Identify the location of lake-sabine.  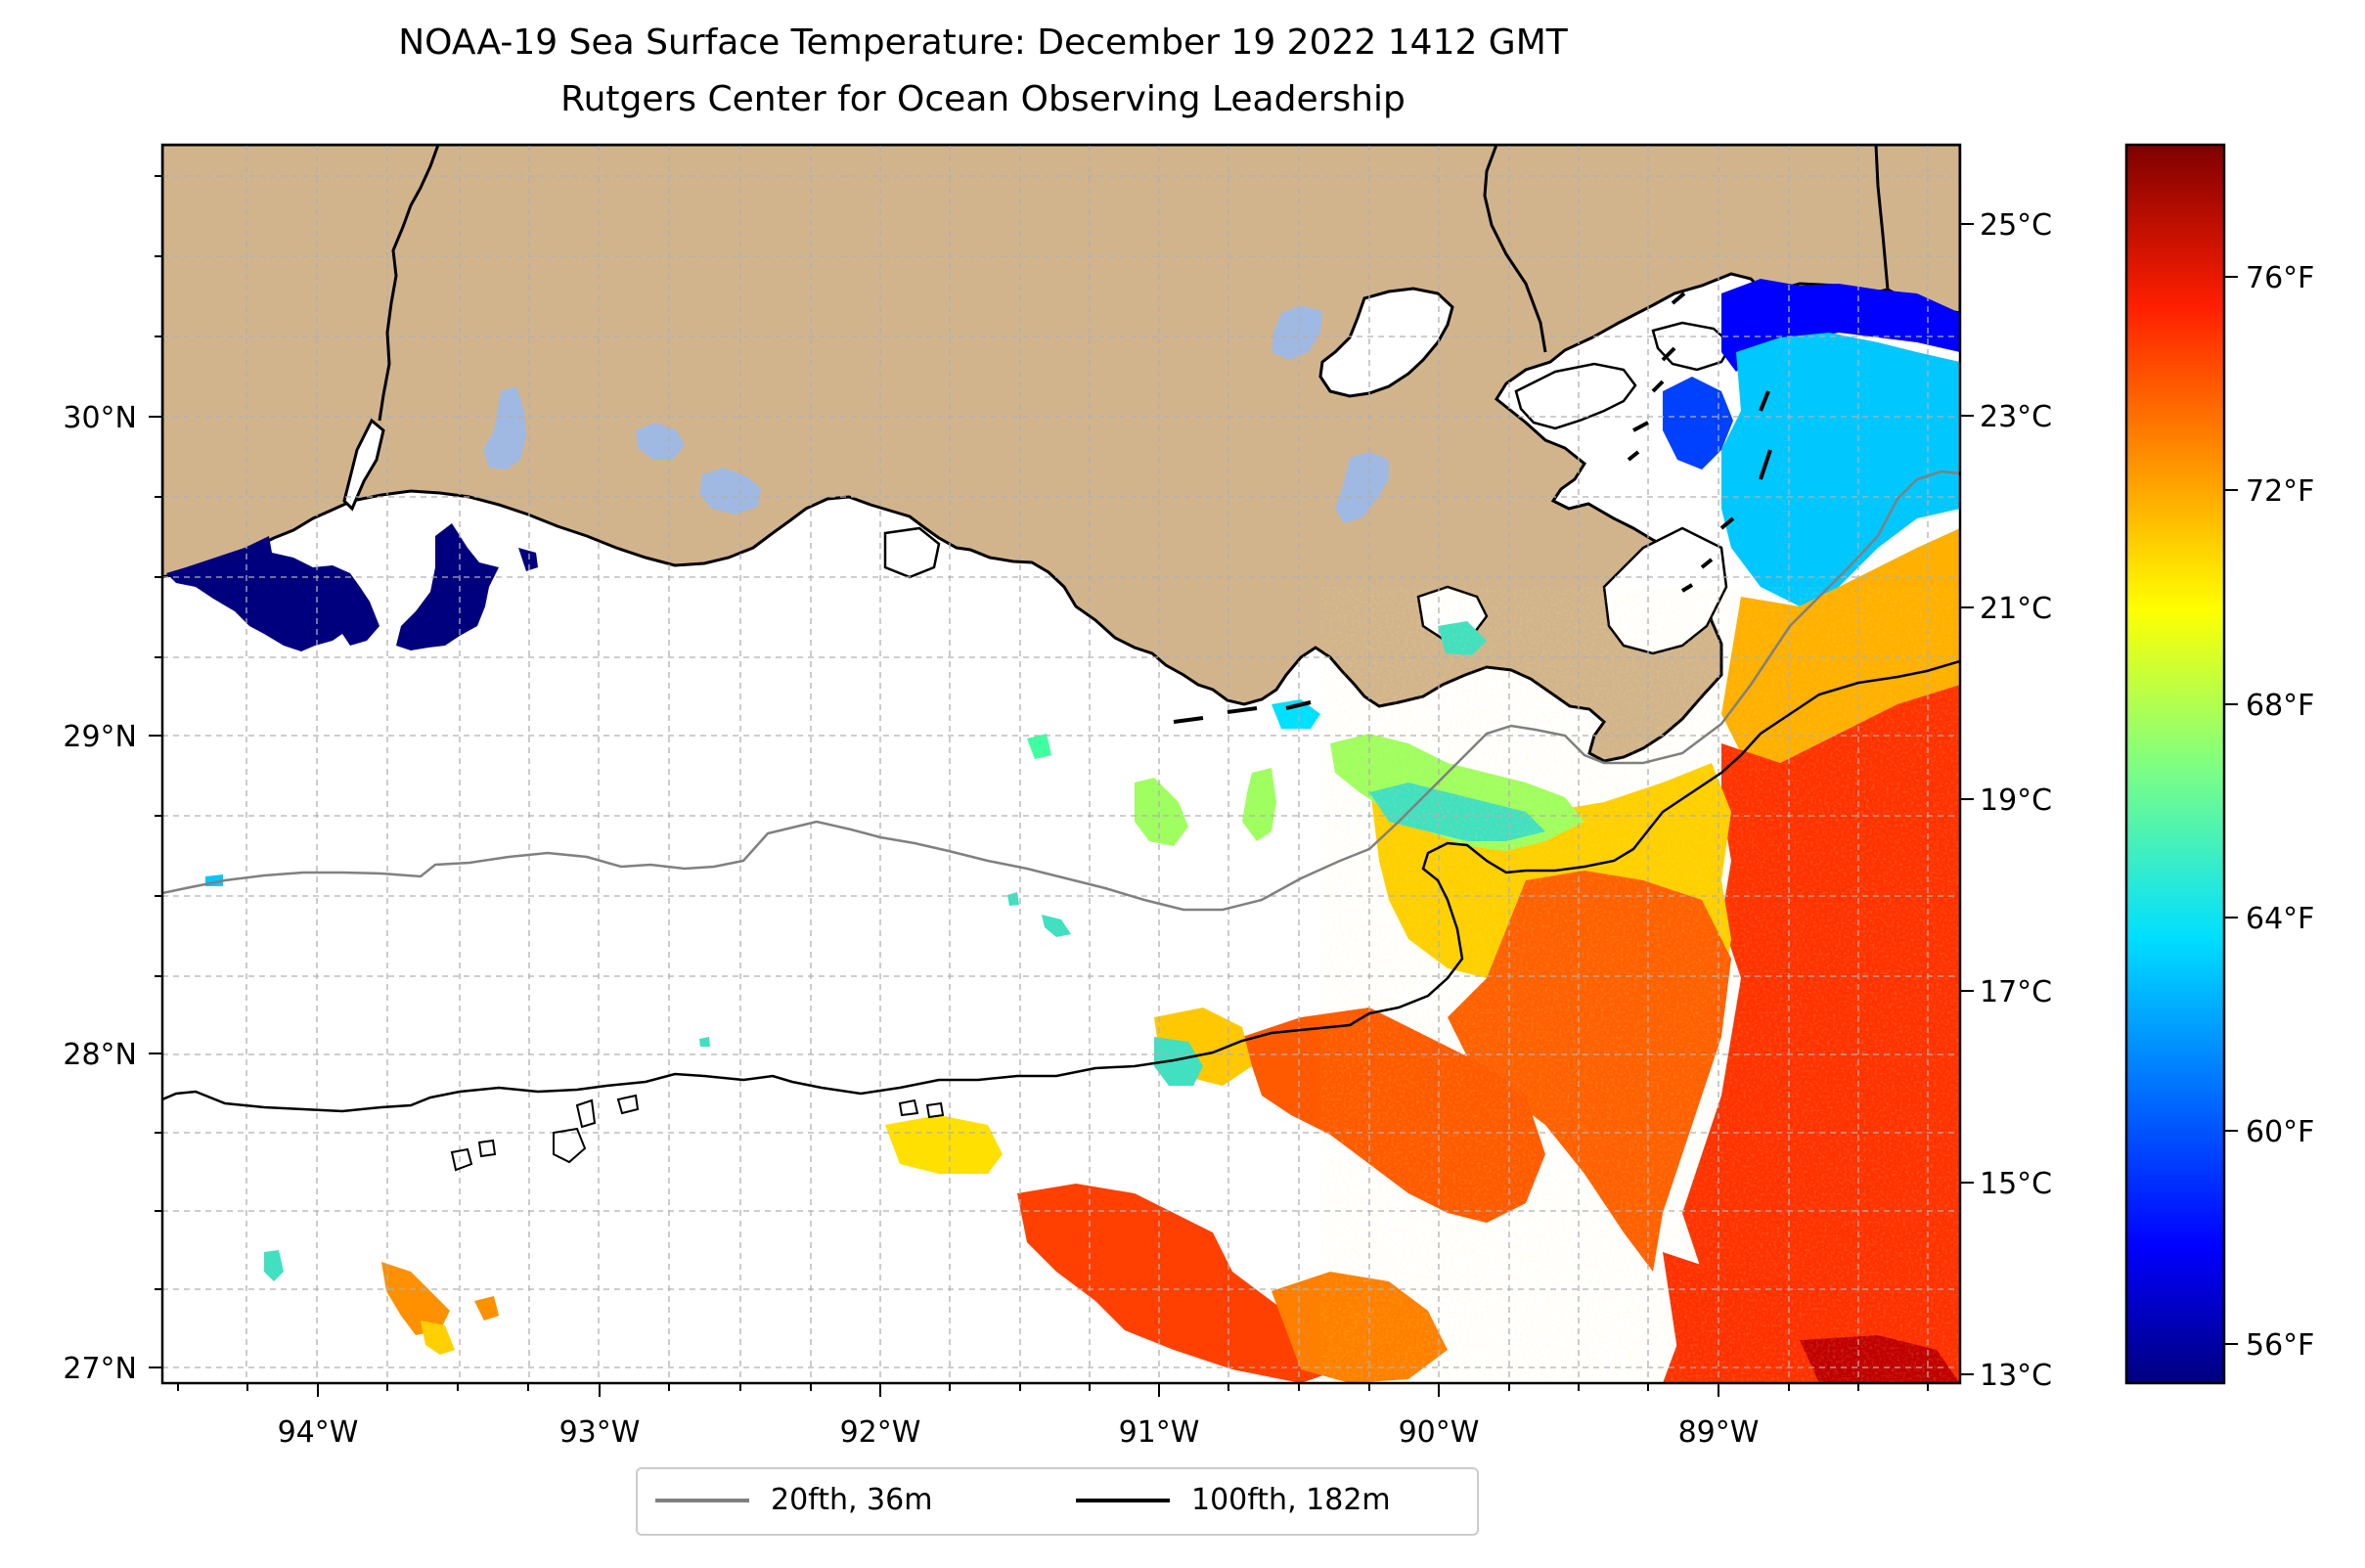
(363, 465).